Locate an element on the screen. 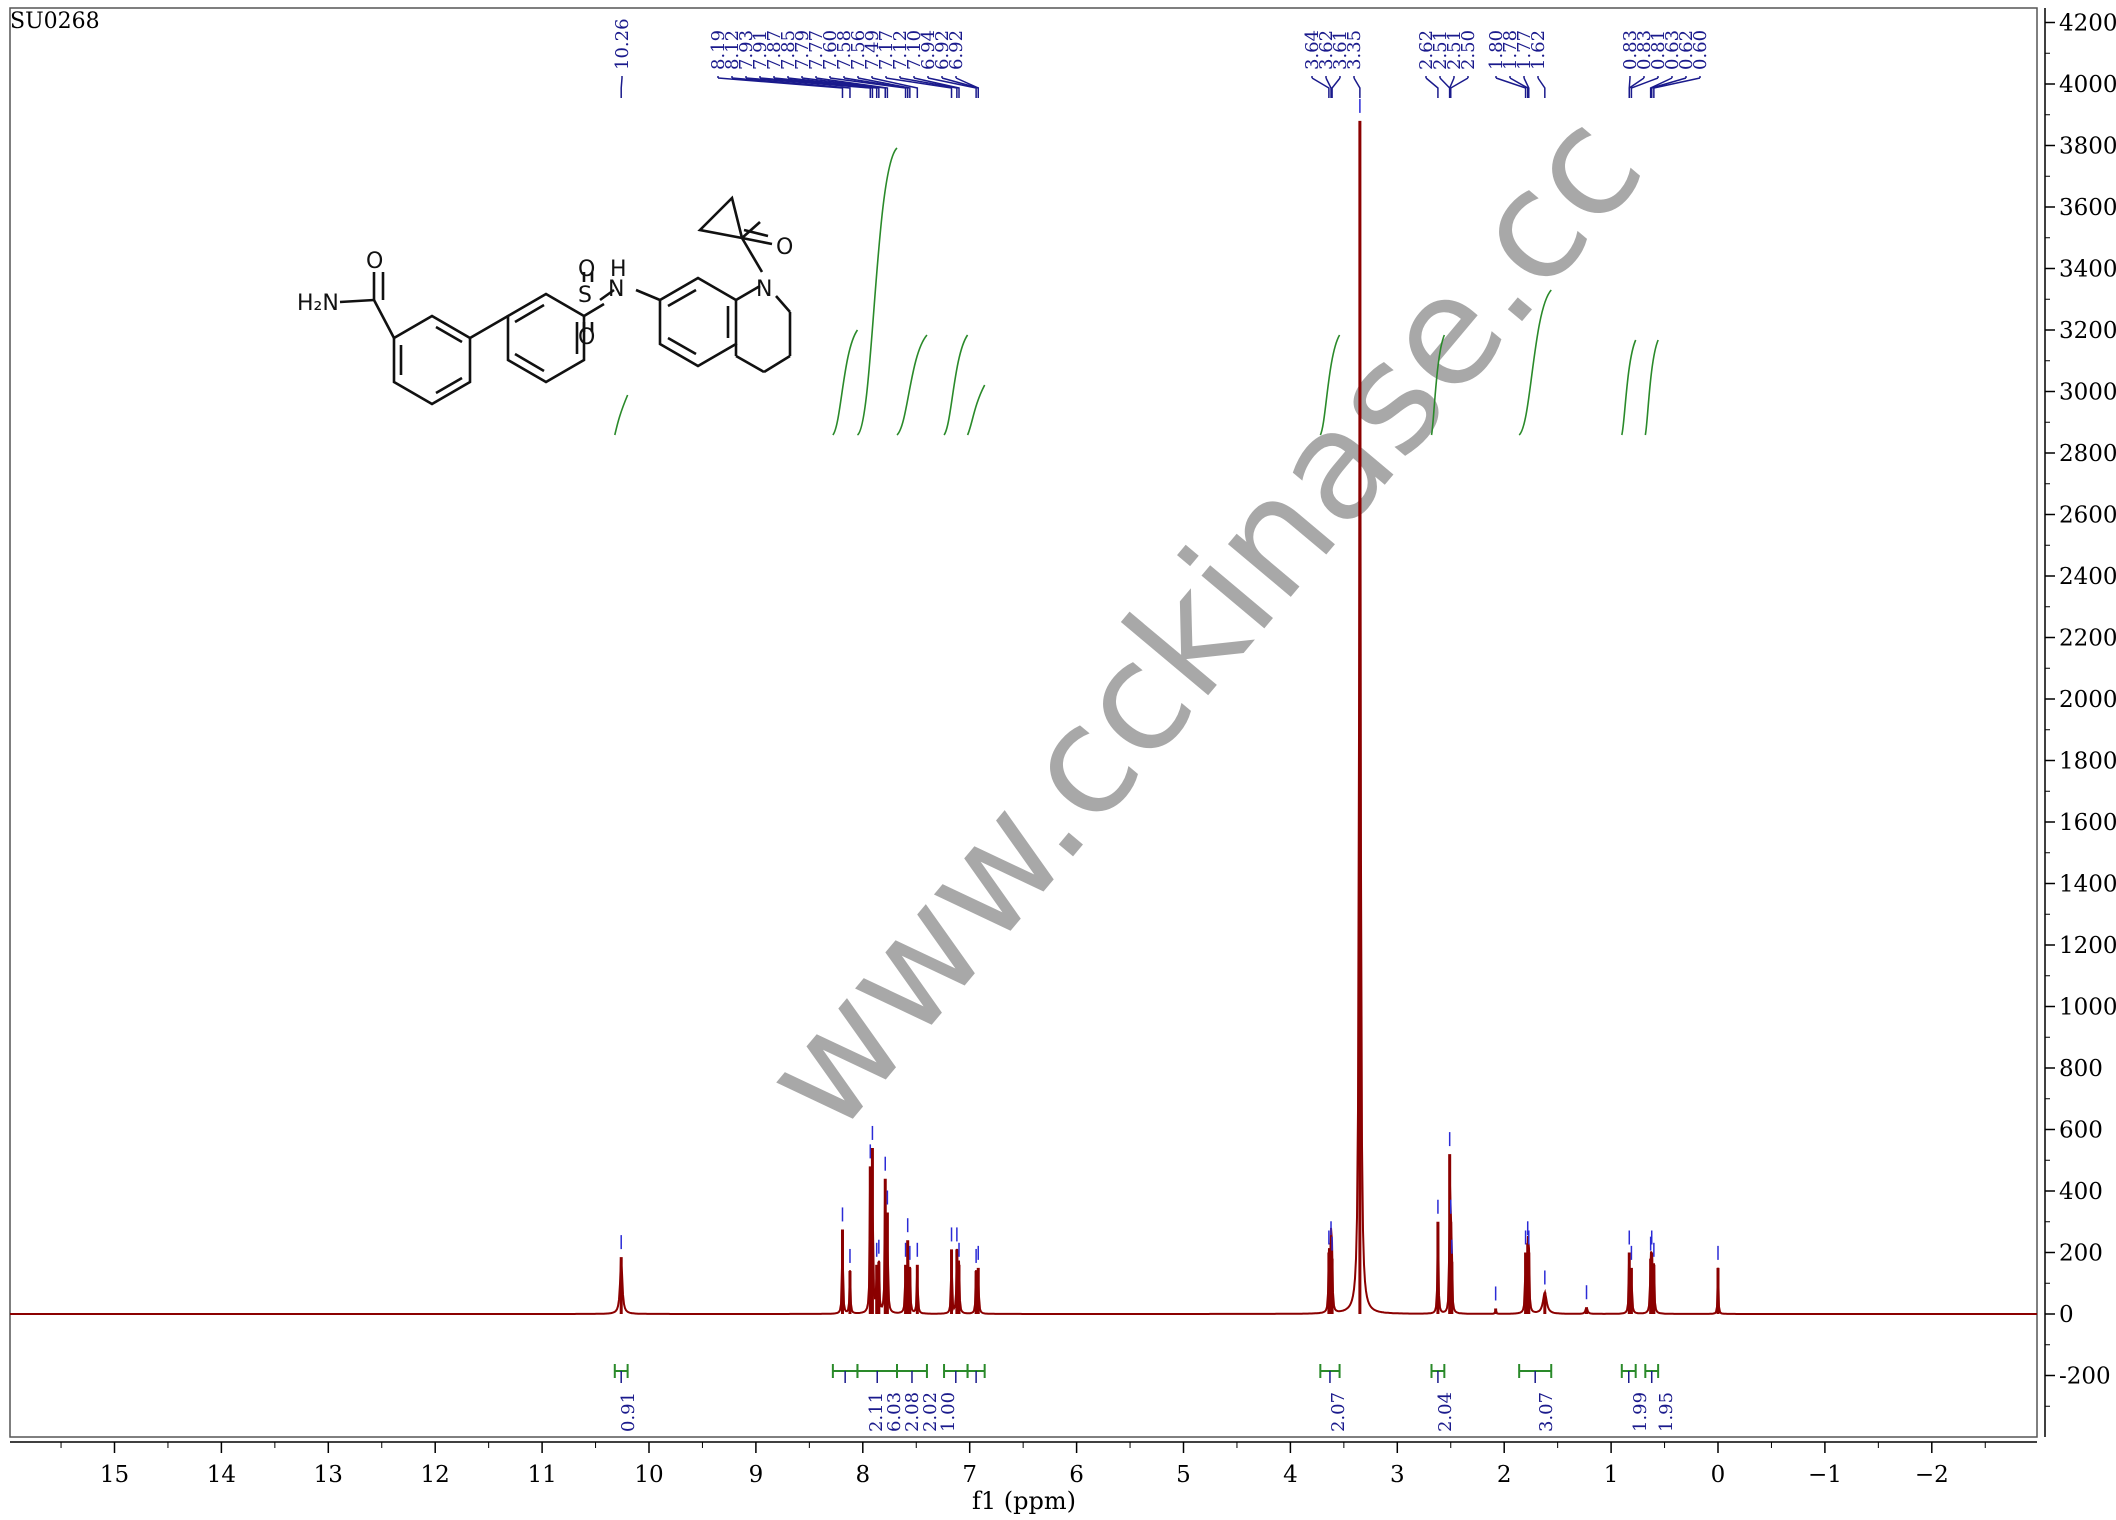 This screenshot has height=1520, width=2116. peak-label: 3.61 is located at coordinates (1340, 50).